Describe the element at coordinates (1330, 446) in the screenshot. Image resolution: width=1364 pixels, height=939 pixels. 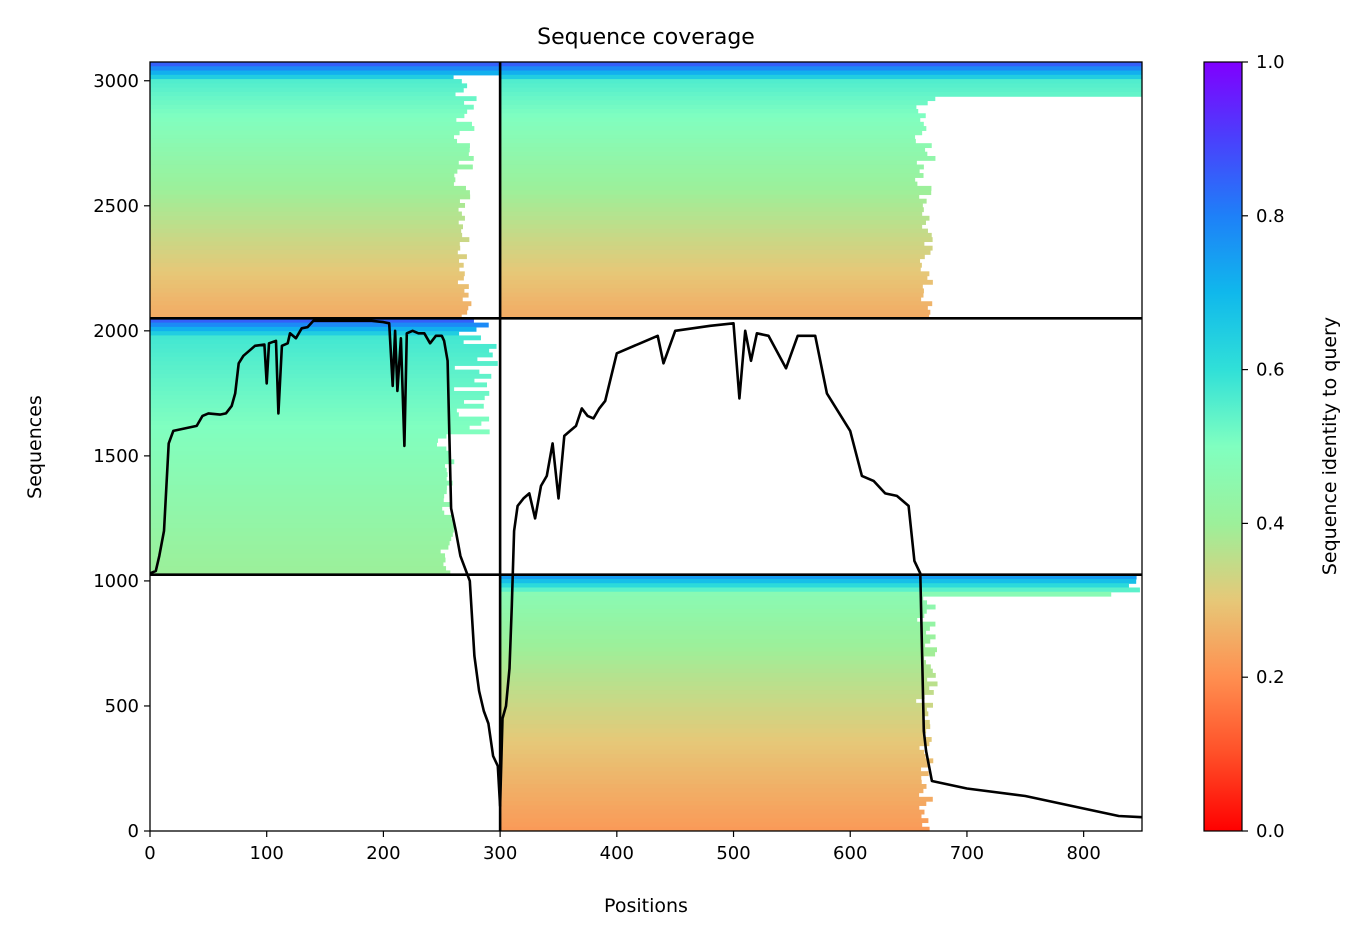
I see `colorbar-label: Sequence identity to query` at that location.